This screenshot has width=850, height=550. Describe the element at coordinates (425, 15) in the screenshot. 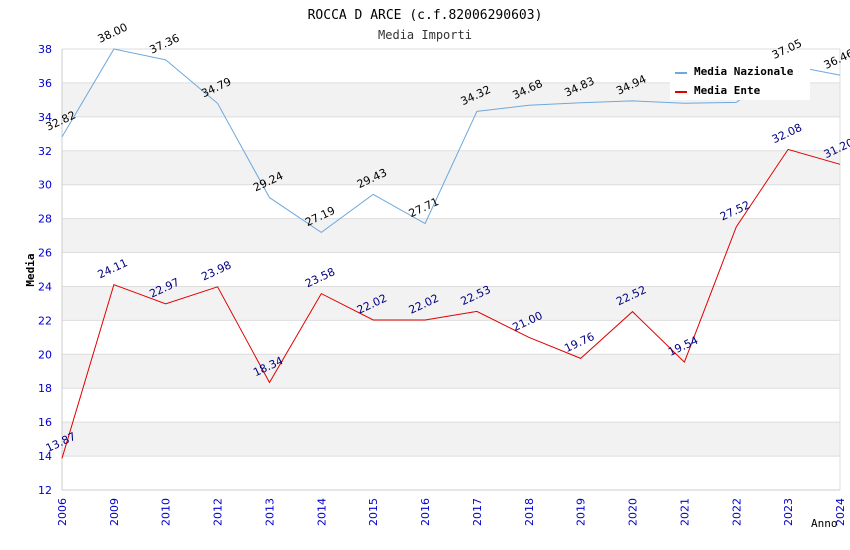

I see `chart-title: ROCCA D ARCE (c.f.82006290603)` at that location.